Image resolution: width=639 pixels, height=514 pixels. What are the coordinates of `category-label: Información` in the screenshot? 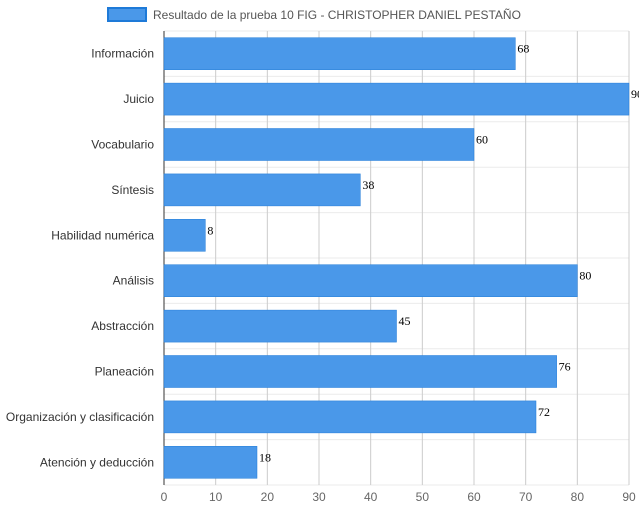 It's located at (122, 54).